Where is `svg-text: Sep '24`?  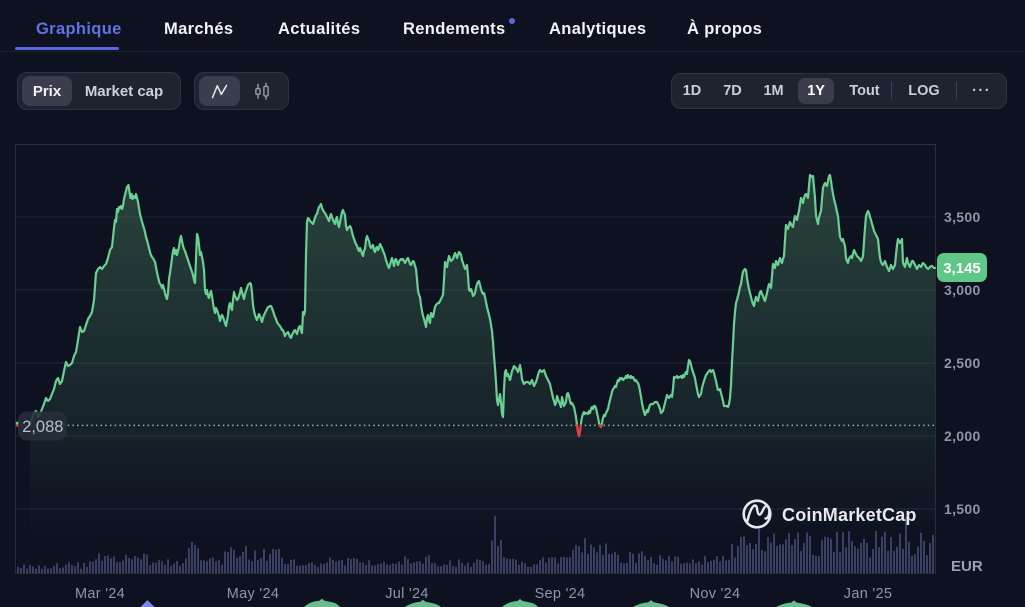 svg-text: Sep '24 is located at coordinates (560, 594).